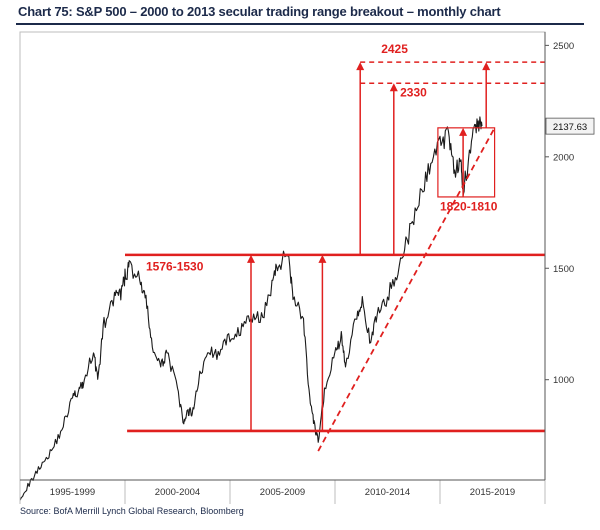 Image resolution: width=600 pixels, height=530 pixels. I want to click on title-divider, so click(300, 24).